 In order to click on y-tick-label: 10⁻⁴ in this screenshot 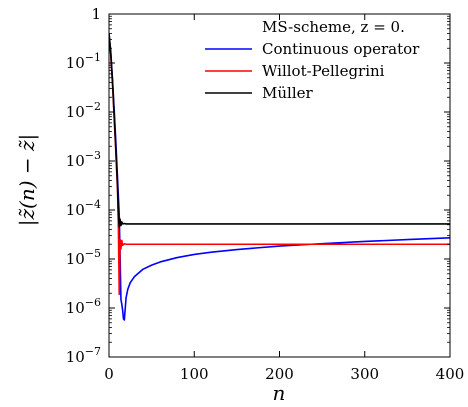, I will do `click(83, 208)`.